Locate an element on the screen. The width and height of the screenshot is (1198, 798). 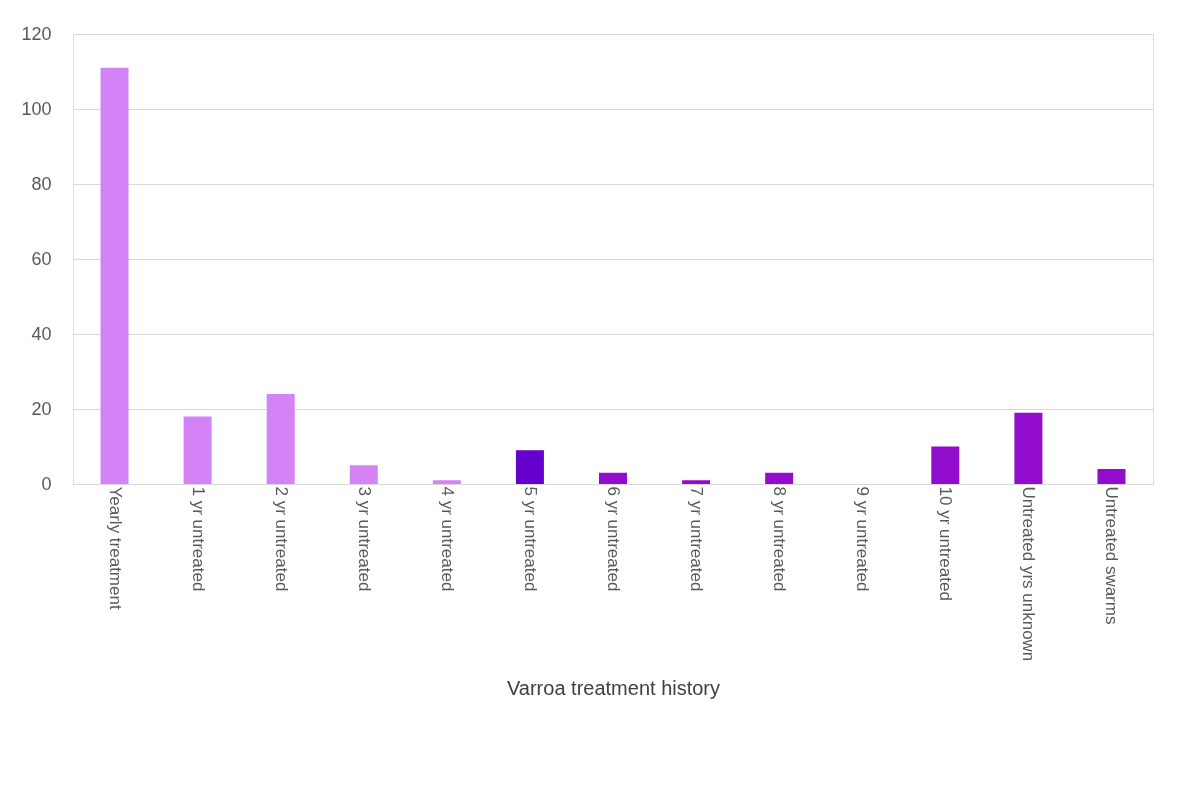
x-tick-label: 4 yr untreated is located at coordinates (447, 539).